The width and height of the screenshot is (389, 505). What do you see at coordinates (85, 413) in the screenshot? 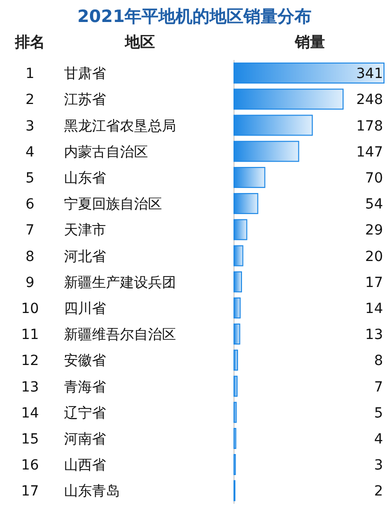
I see `y-tick-label: 辽宁省` at bounding box center [85, 413].